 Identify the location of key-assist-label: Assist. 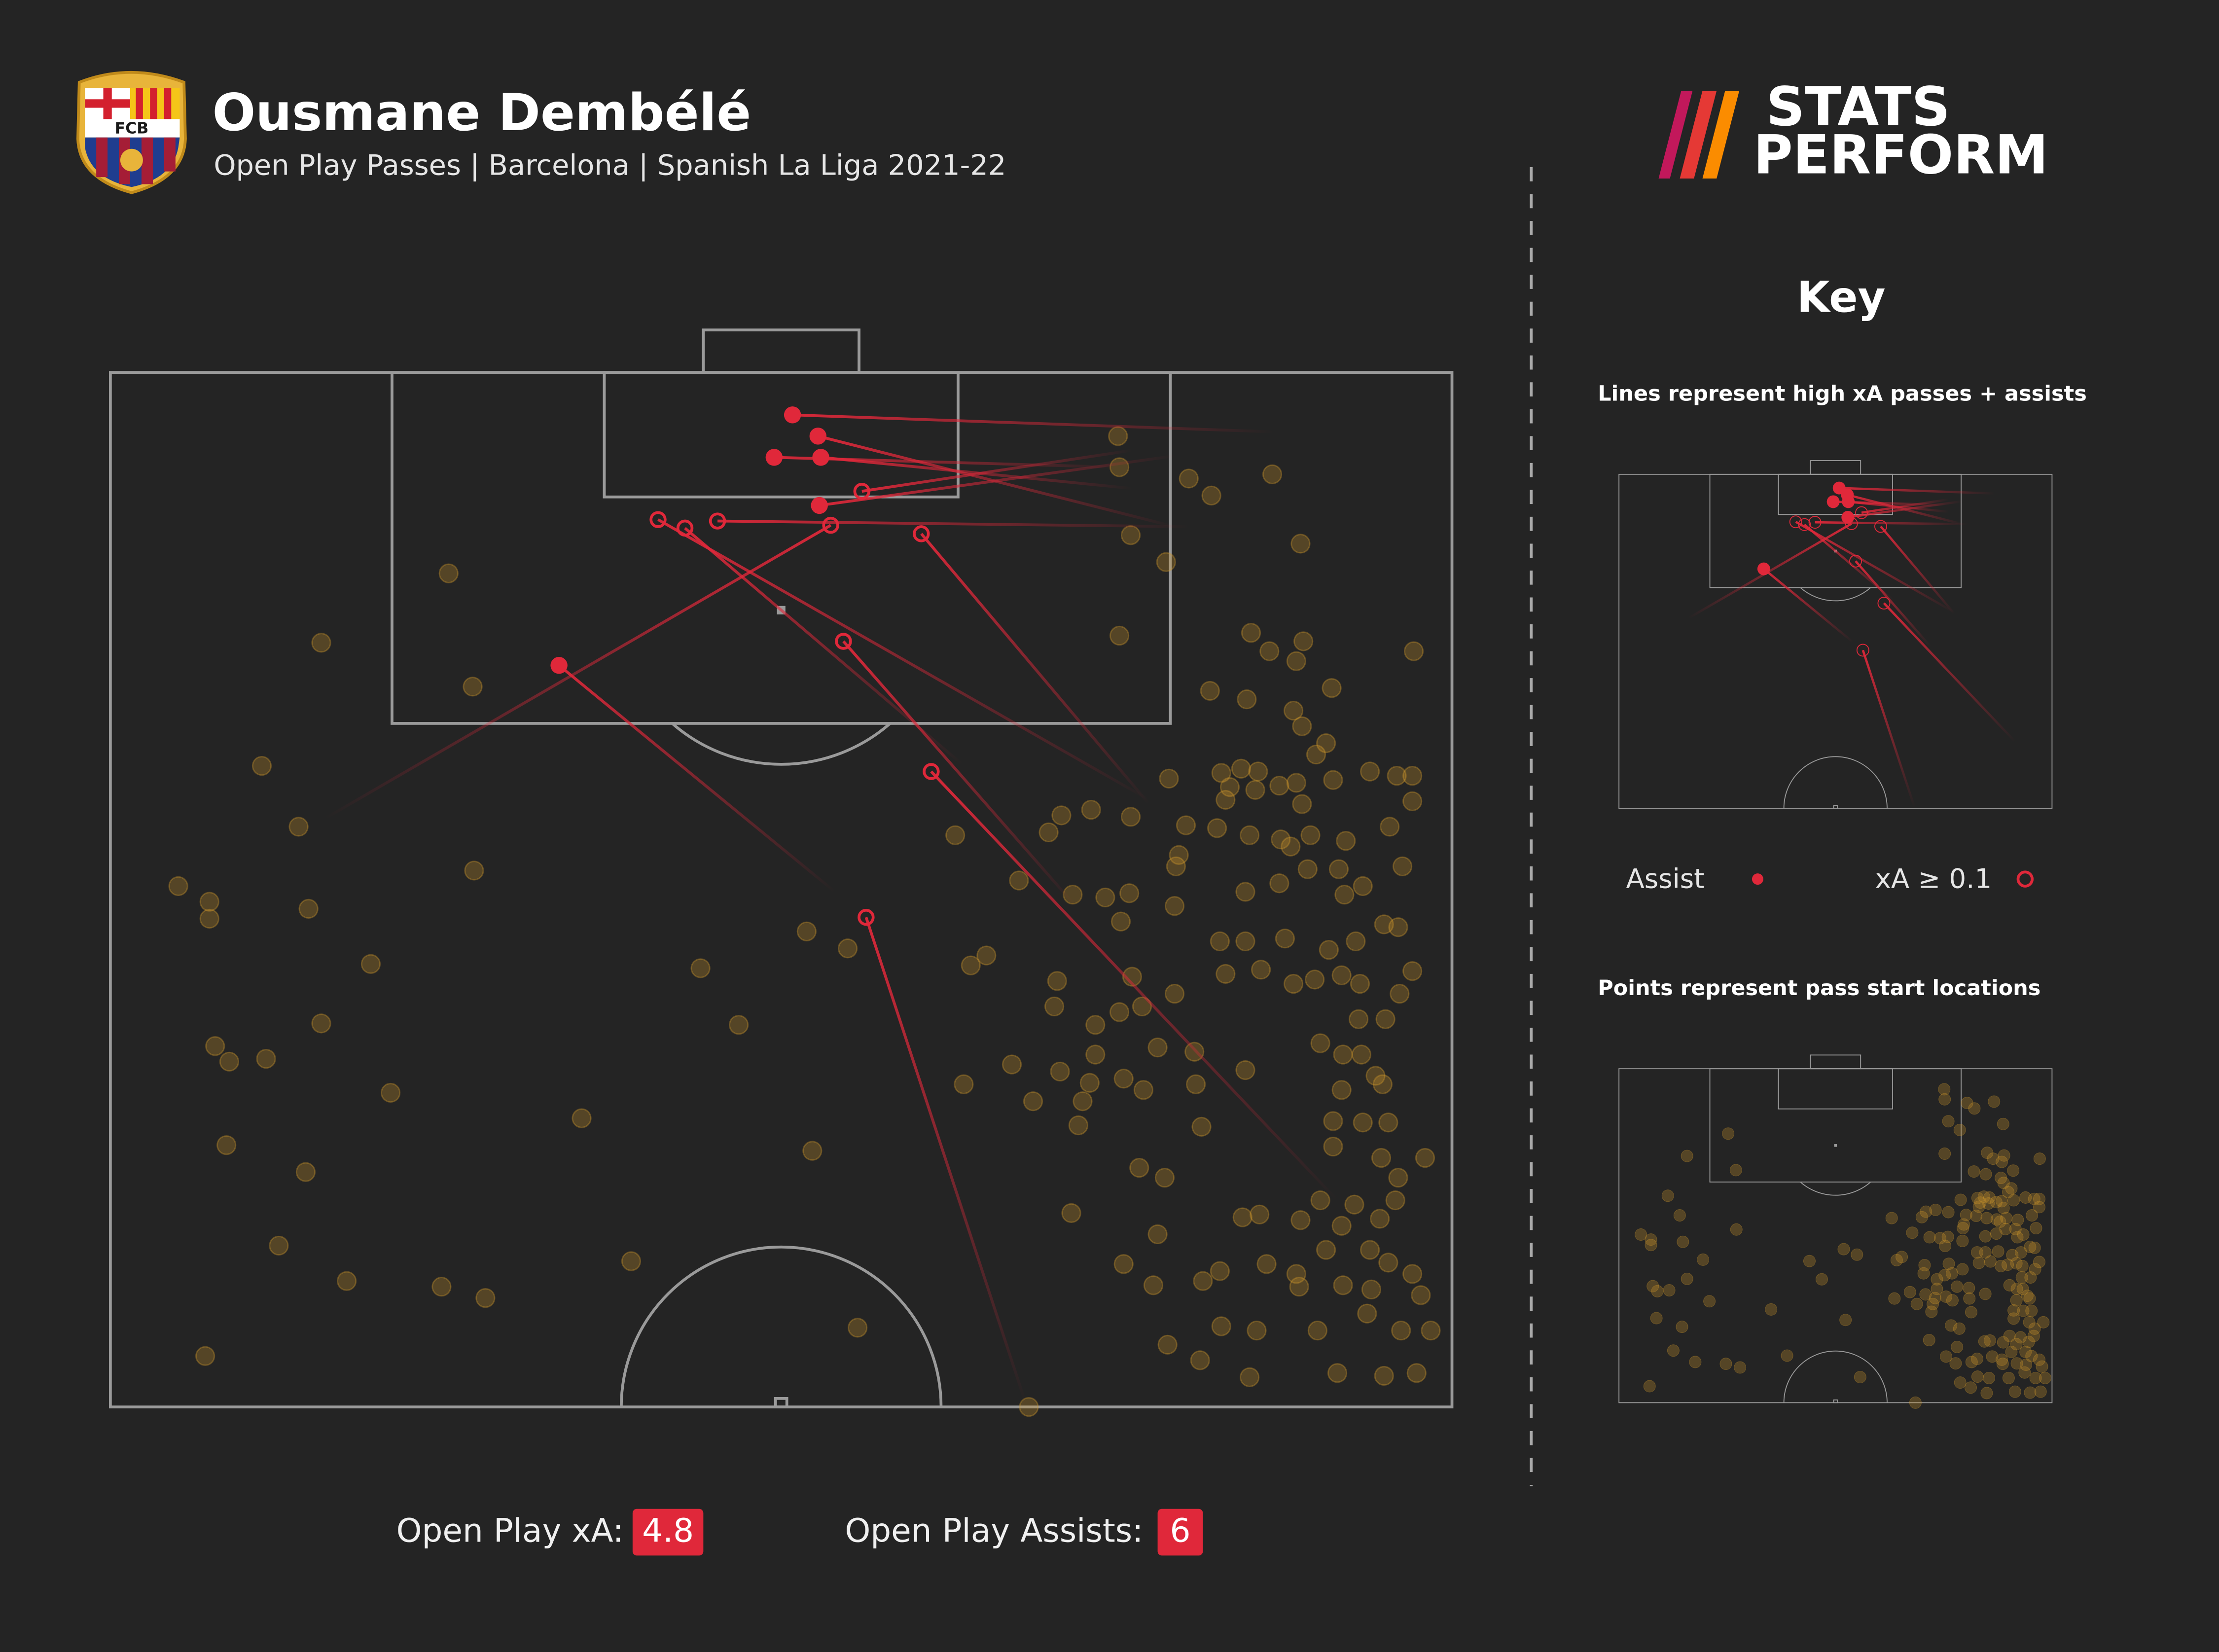
(1666, 879).